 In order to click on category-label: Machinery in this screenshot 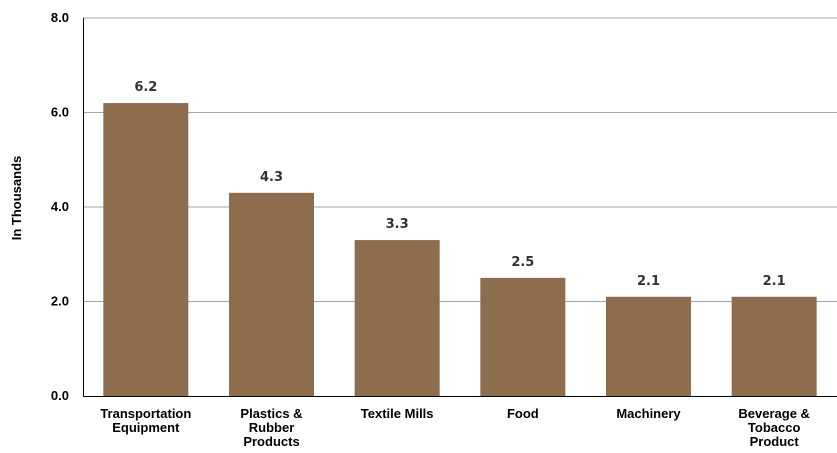, I will do `click(648, 413)`.